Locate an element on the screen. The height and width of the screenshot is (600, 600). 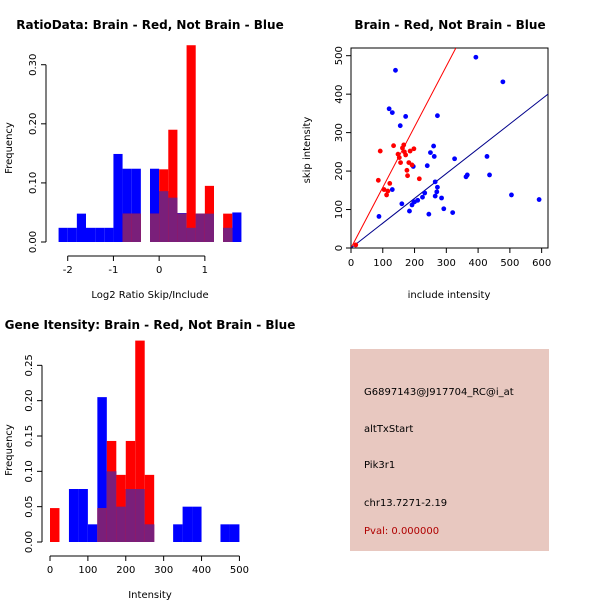
intensity-histogram-y-tick-label: 0.20 is located at coordinates (29, 401).